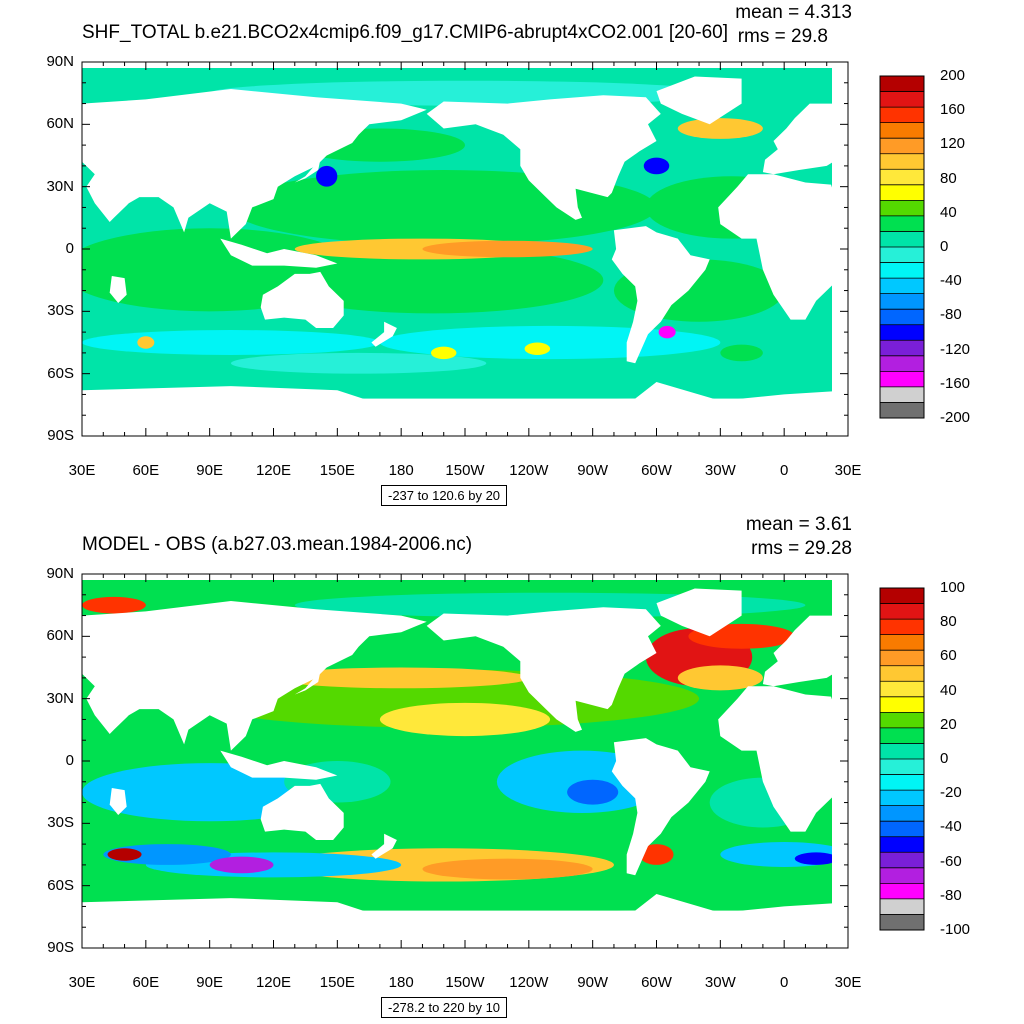 Image resolution: width=1024 pixels, height=1024 pixels. I want to click on colorbar-label: -100, so click(955, 929).